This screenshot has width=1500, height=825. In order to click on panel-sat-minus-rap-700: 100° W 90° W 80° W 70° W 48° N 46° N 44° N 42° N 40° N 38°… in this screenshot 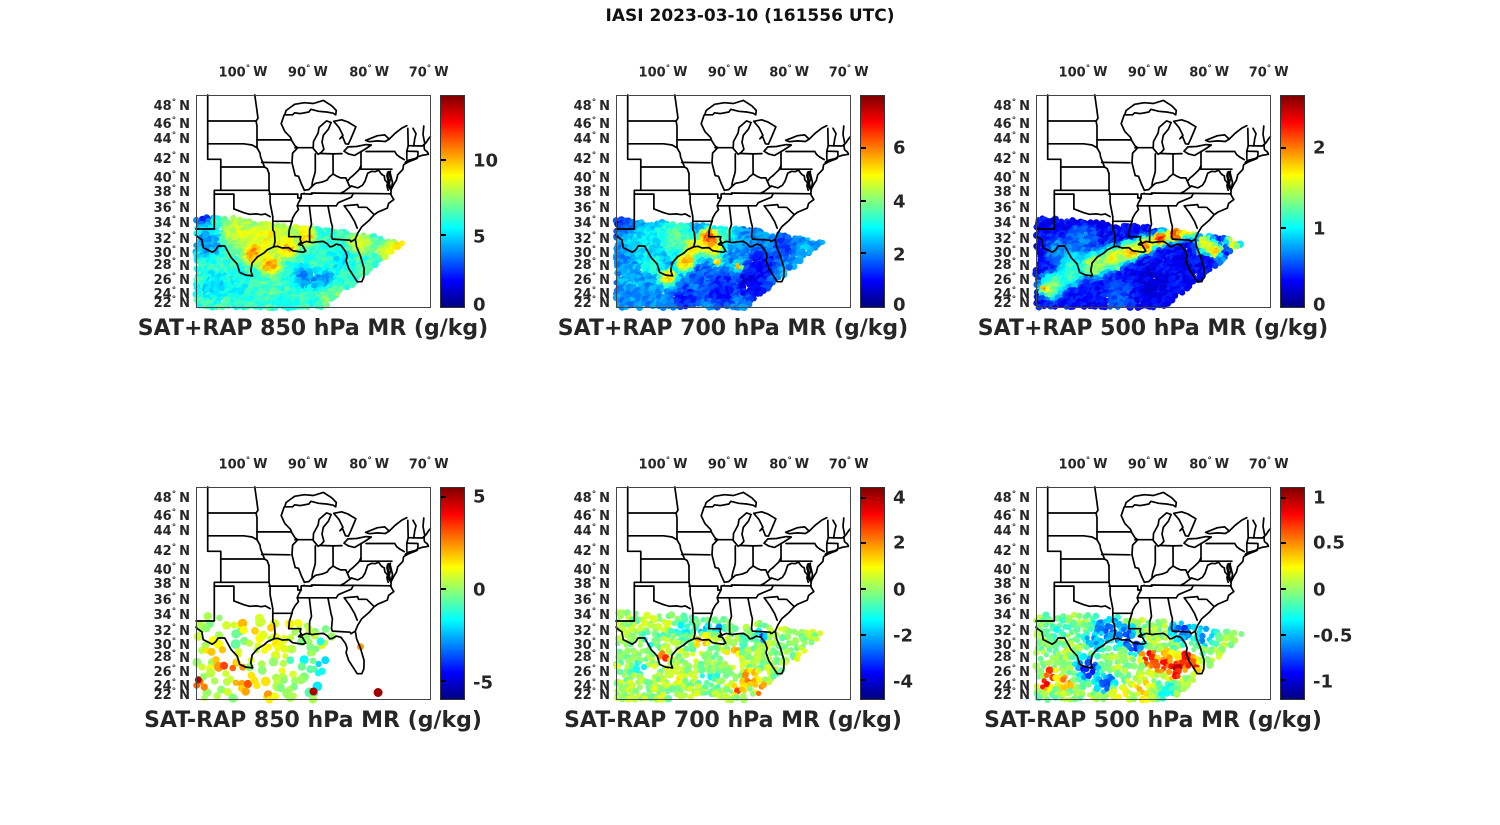, I will do `click(728, 594)`.